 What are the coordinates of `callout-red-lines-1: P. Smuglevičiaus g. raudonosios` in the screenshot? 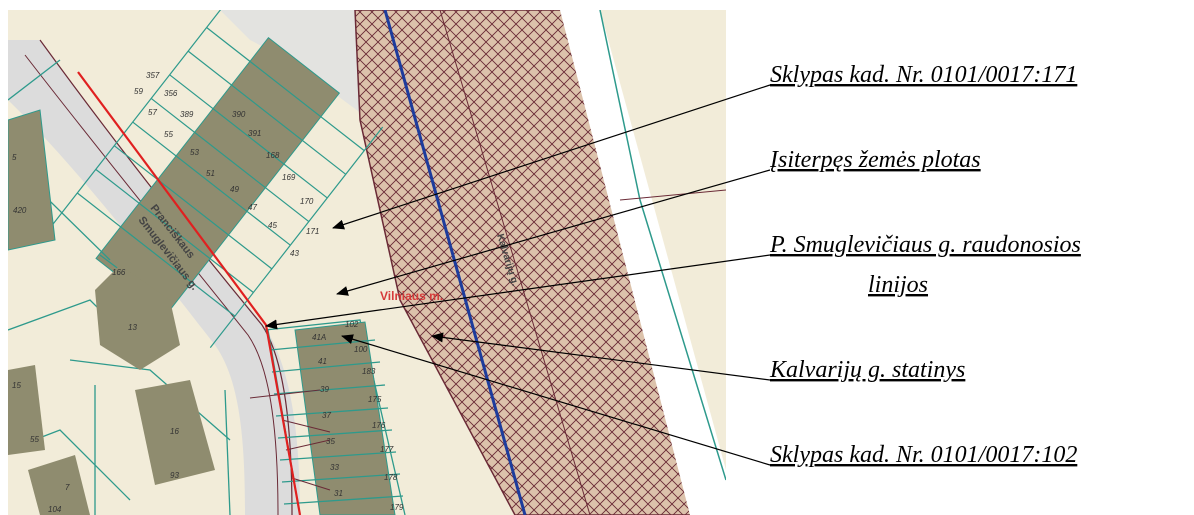 It's located at (925, 245).